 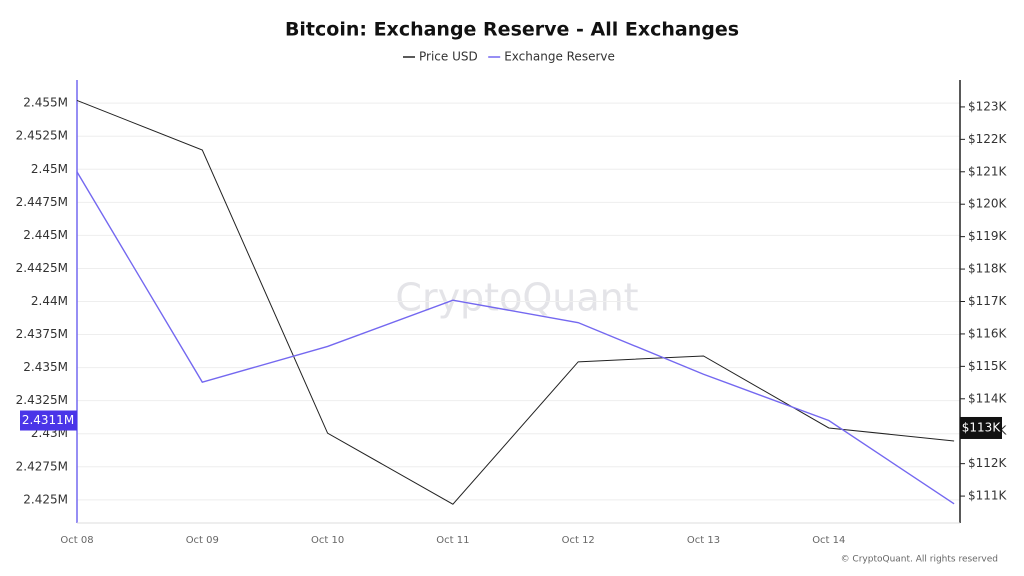 What do you see at coordinates (42, 136) in the screenshot?
I see `y-tick-label: 2.4525M` at bounding box center [42, 136].